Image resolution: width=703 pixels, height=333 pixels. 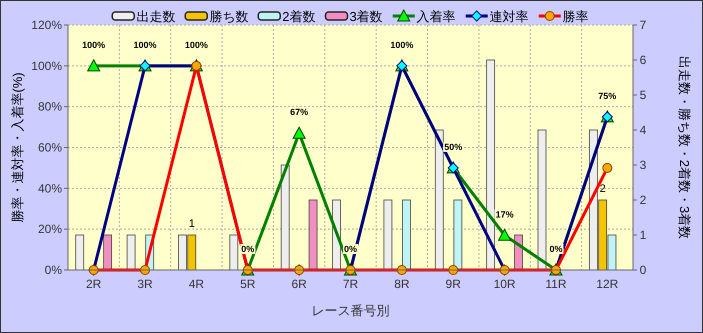 I want to click on y2-tick-label: 6, so click(x=643, y=60).